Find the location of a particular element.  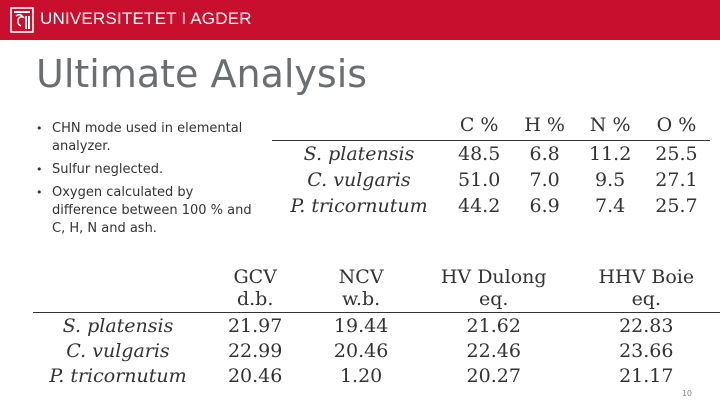

value-cell: 11.2 is located at coordinates (610, 154).